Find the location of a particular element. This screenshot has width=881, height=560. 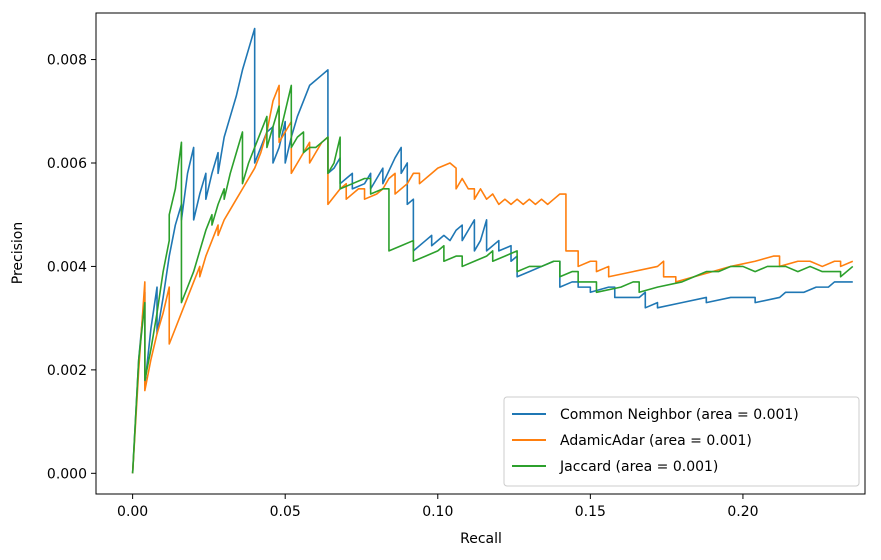

legend-label-2: Jaccard (area = 0.001) is located at coordinates (638, 467).